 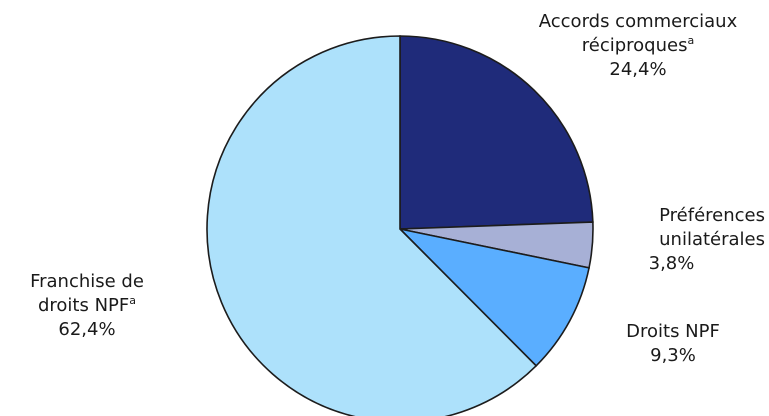 I want to click on label-accords-line1: Accords commerciaux, so click(x=638, y=21).